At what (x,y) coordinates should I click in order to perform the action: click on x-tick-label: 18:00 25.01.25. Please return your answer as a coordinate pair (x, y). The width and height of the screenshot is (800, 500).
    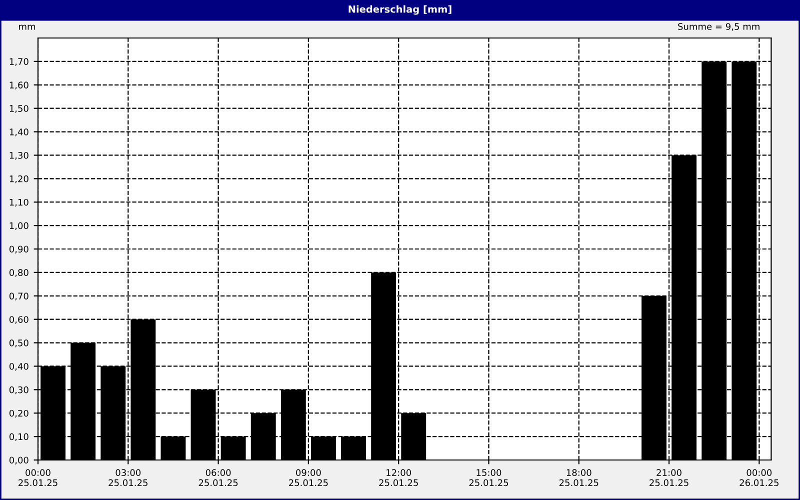
    Looking at the image, I should click on (578, 477).